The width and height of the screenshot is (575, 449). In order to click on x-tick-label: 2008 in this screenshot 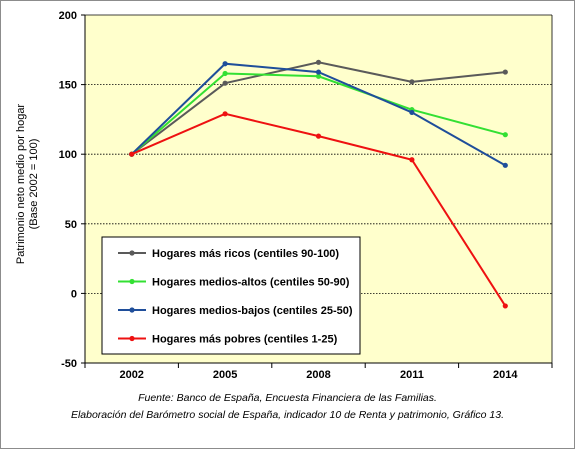, I will do `click(318, 375)`.